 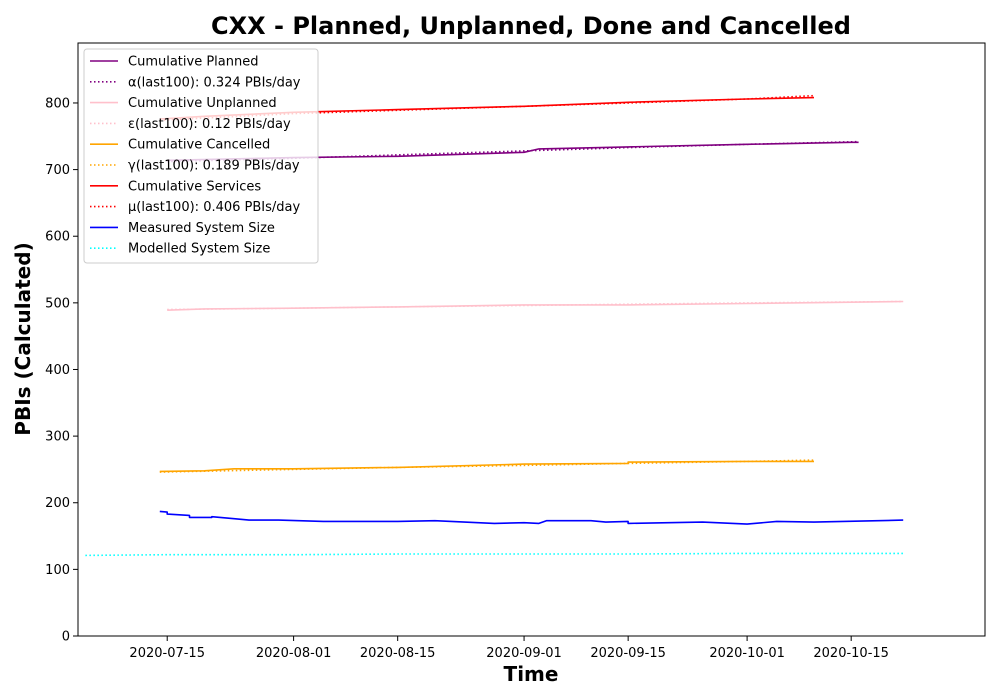 I want to click on legend-label: Measured System Size, so click(x=201, y=228).